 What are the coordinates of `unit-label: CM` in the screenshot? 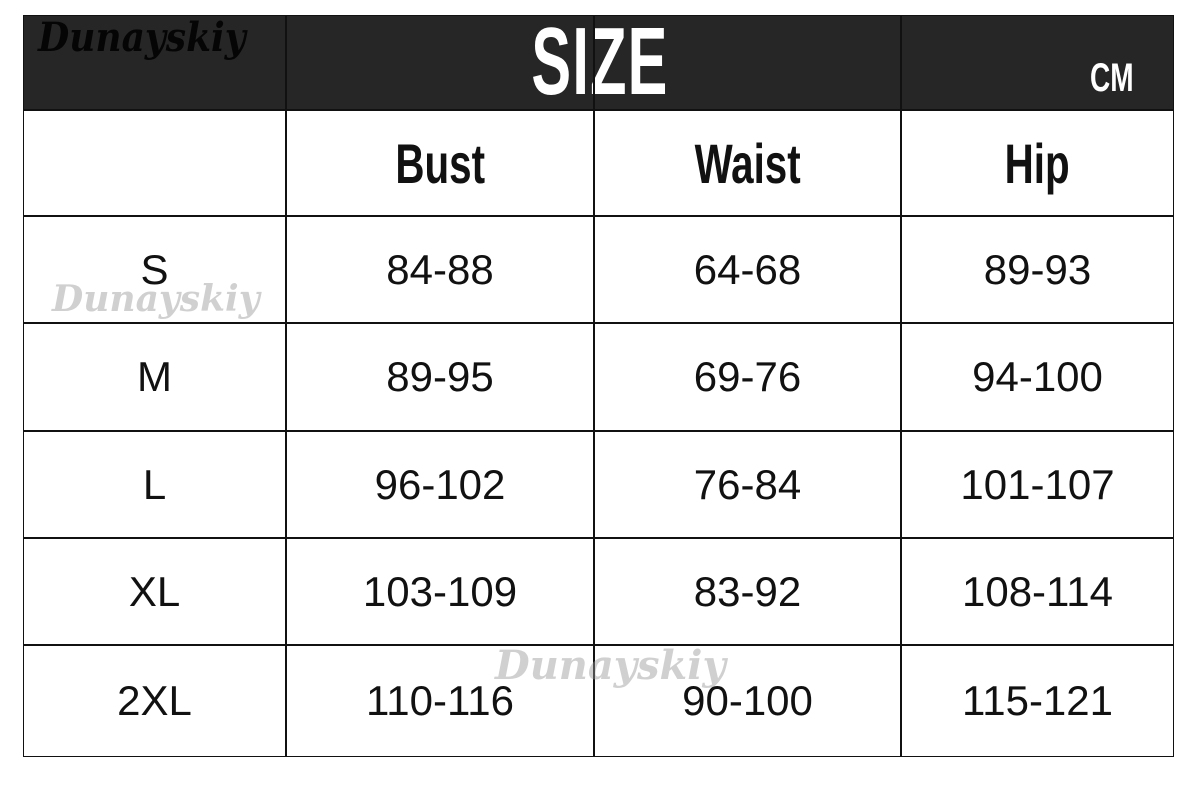 It's located at (1112, 78).